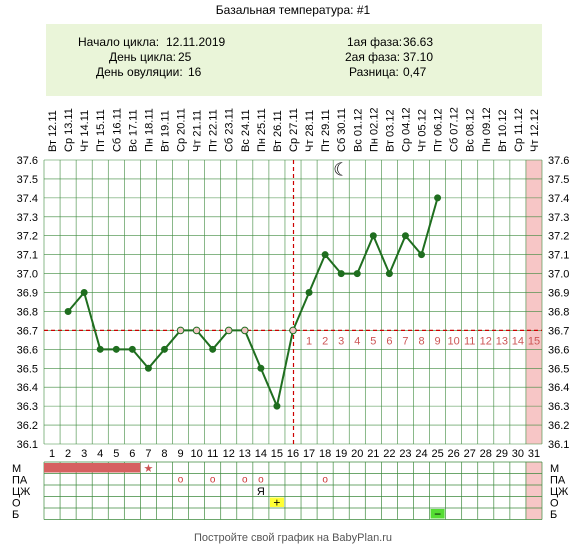 The image size is (586, 552). I want to click on y-tick-label-left: 36.9, so click(27, 294).